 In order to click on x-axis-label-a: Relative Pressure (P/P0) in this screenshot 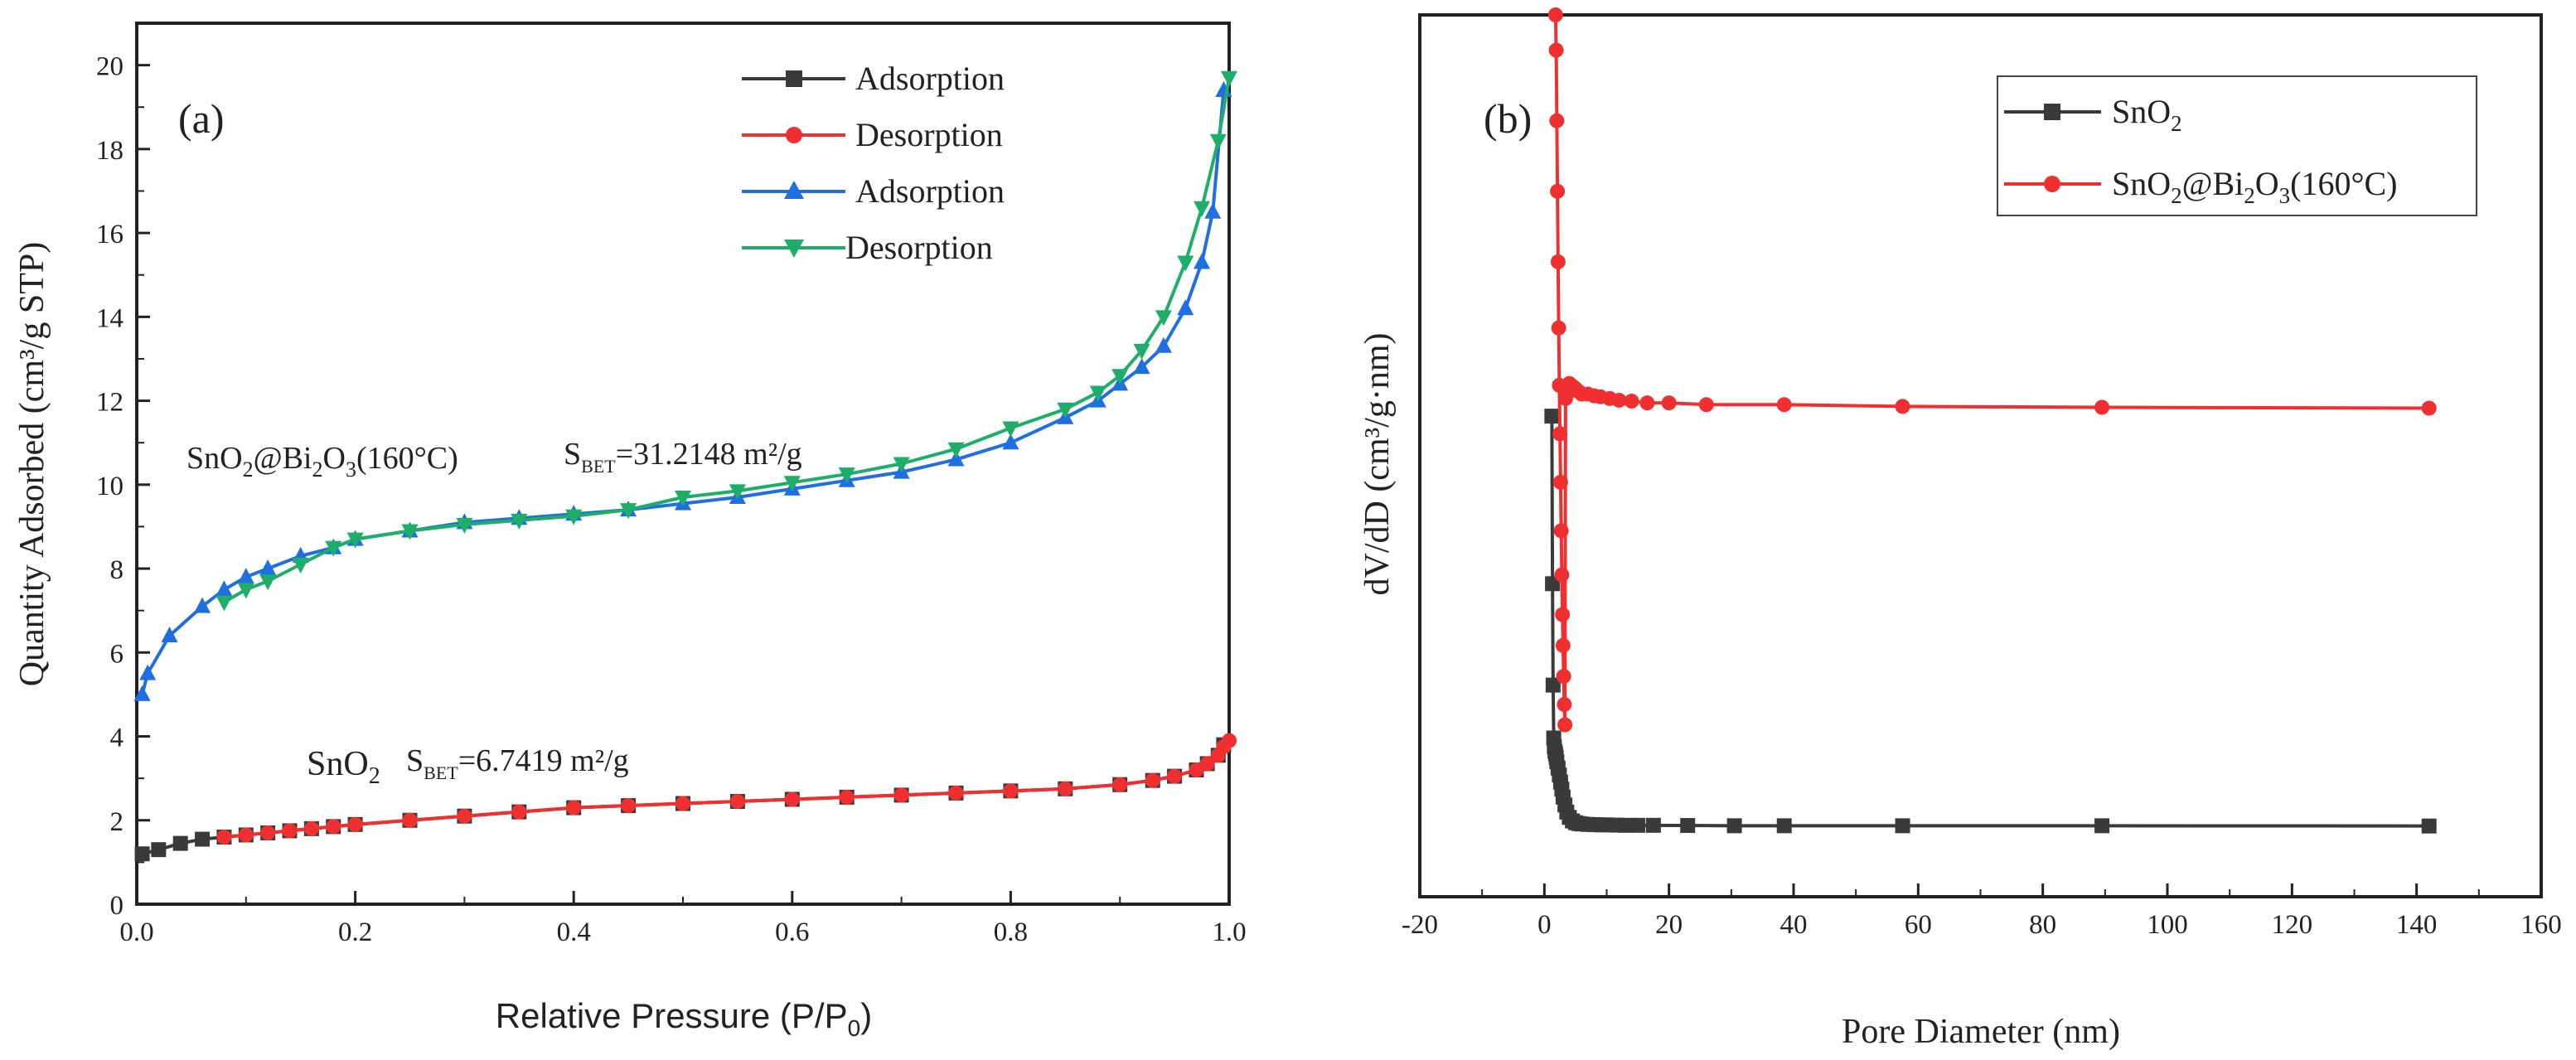, I will do `click(684, 1018)`.